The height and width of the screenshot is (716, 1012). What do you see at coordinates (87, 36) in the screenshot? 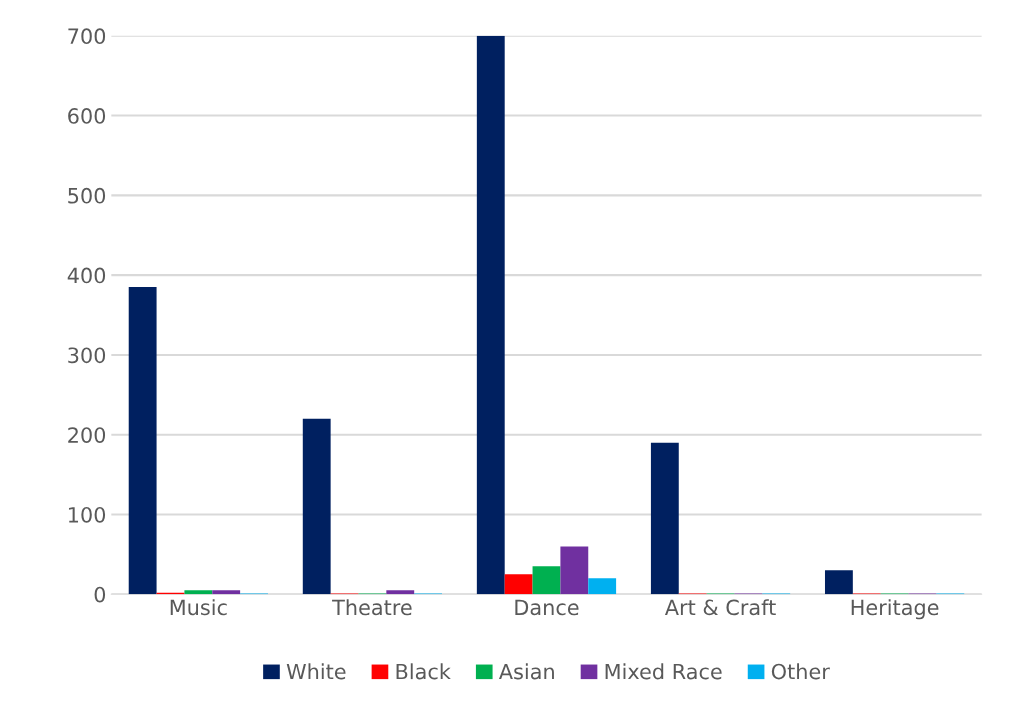
I see `y-tick-label: 700` at bounding box center [87, 36].